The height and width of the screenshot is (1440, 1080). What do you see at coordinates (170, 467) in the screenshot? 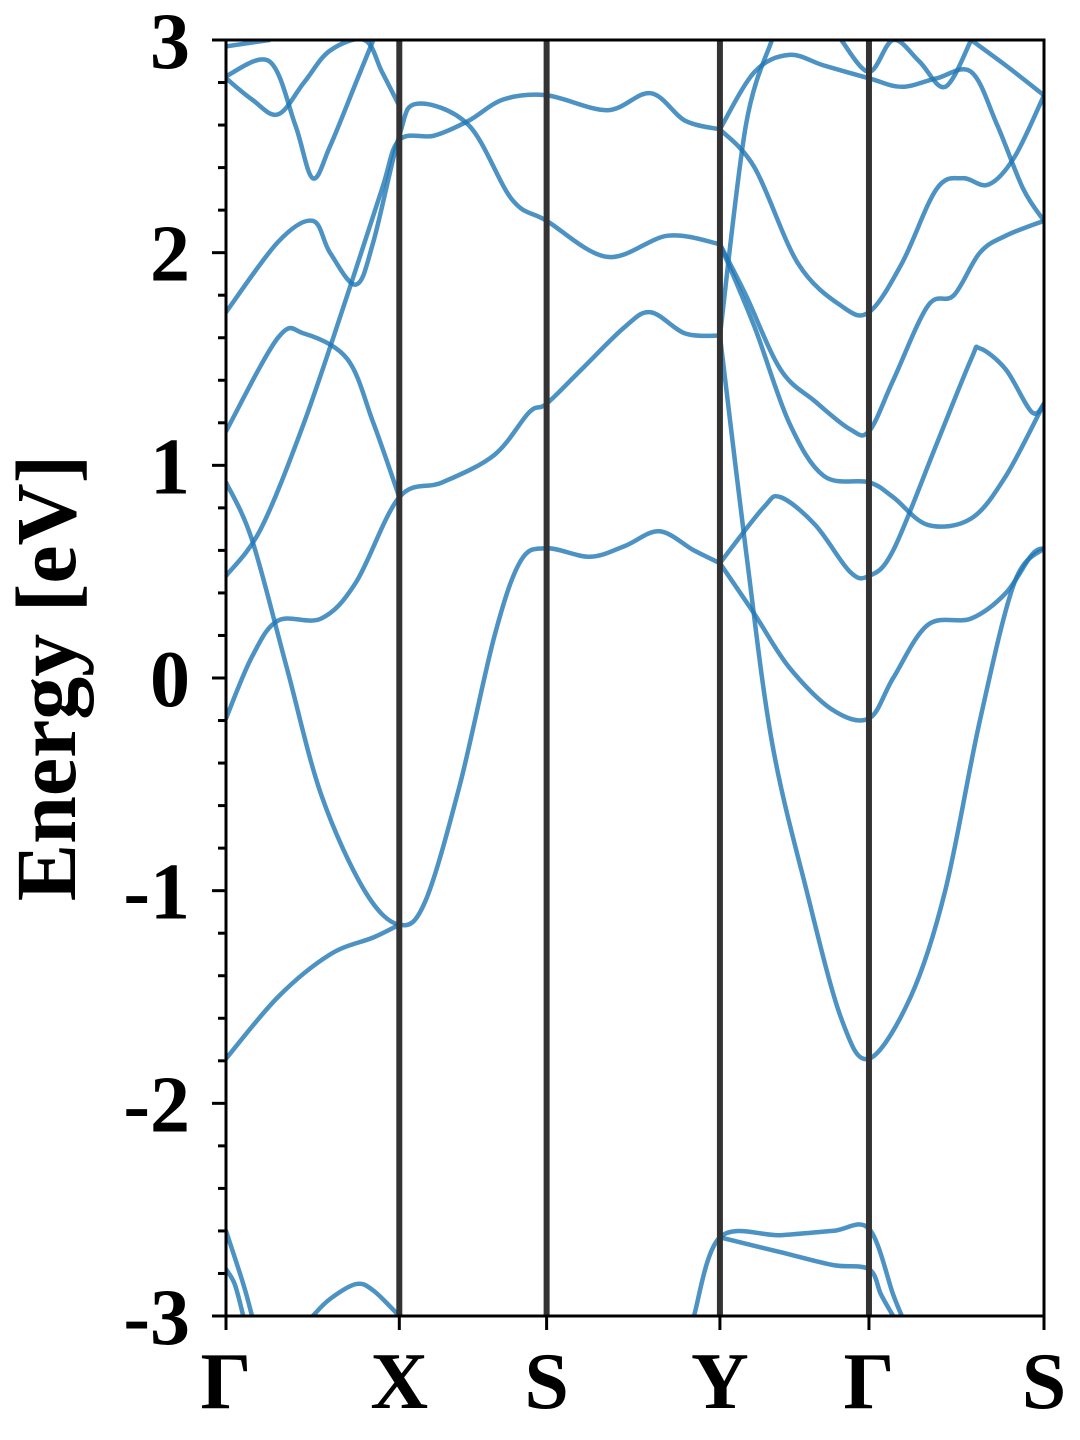
I see `y-tick-label: 1` at bounding box center [170, 467].